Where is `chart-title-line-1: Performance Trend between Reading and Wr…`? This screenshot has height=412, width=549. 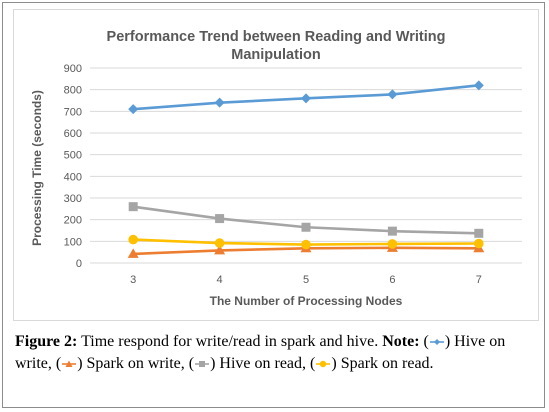 chart-title-line-1: Performance Trend between Reading and Wr… is located at coordinates (276, 37).